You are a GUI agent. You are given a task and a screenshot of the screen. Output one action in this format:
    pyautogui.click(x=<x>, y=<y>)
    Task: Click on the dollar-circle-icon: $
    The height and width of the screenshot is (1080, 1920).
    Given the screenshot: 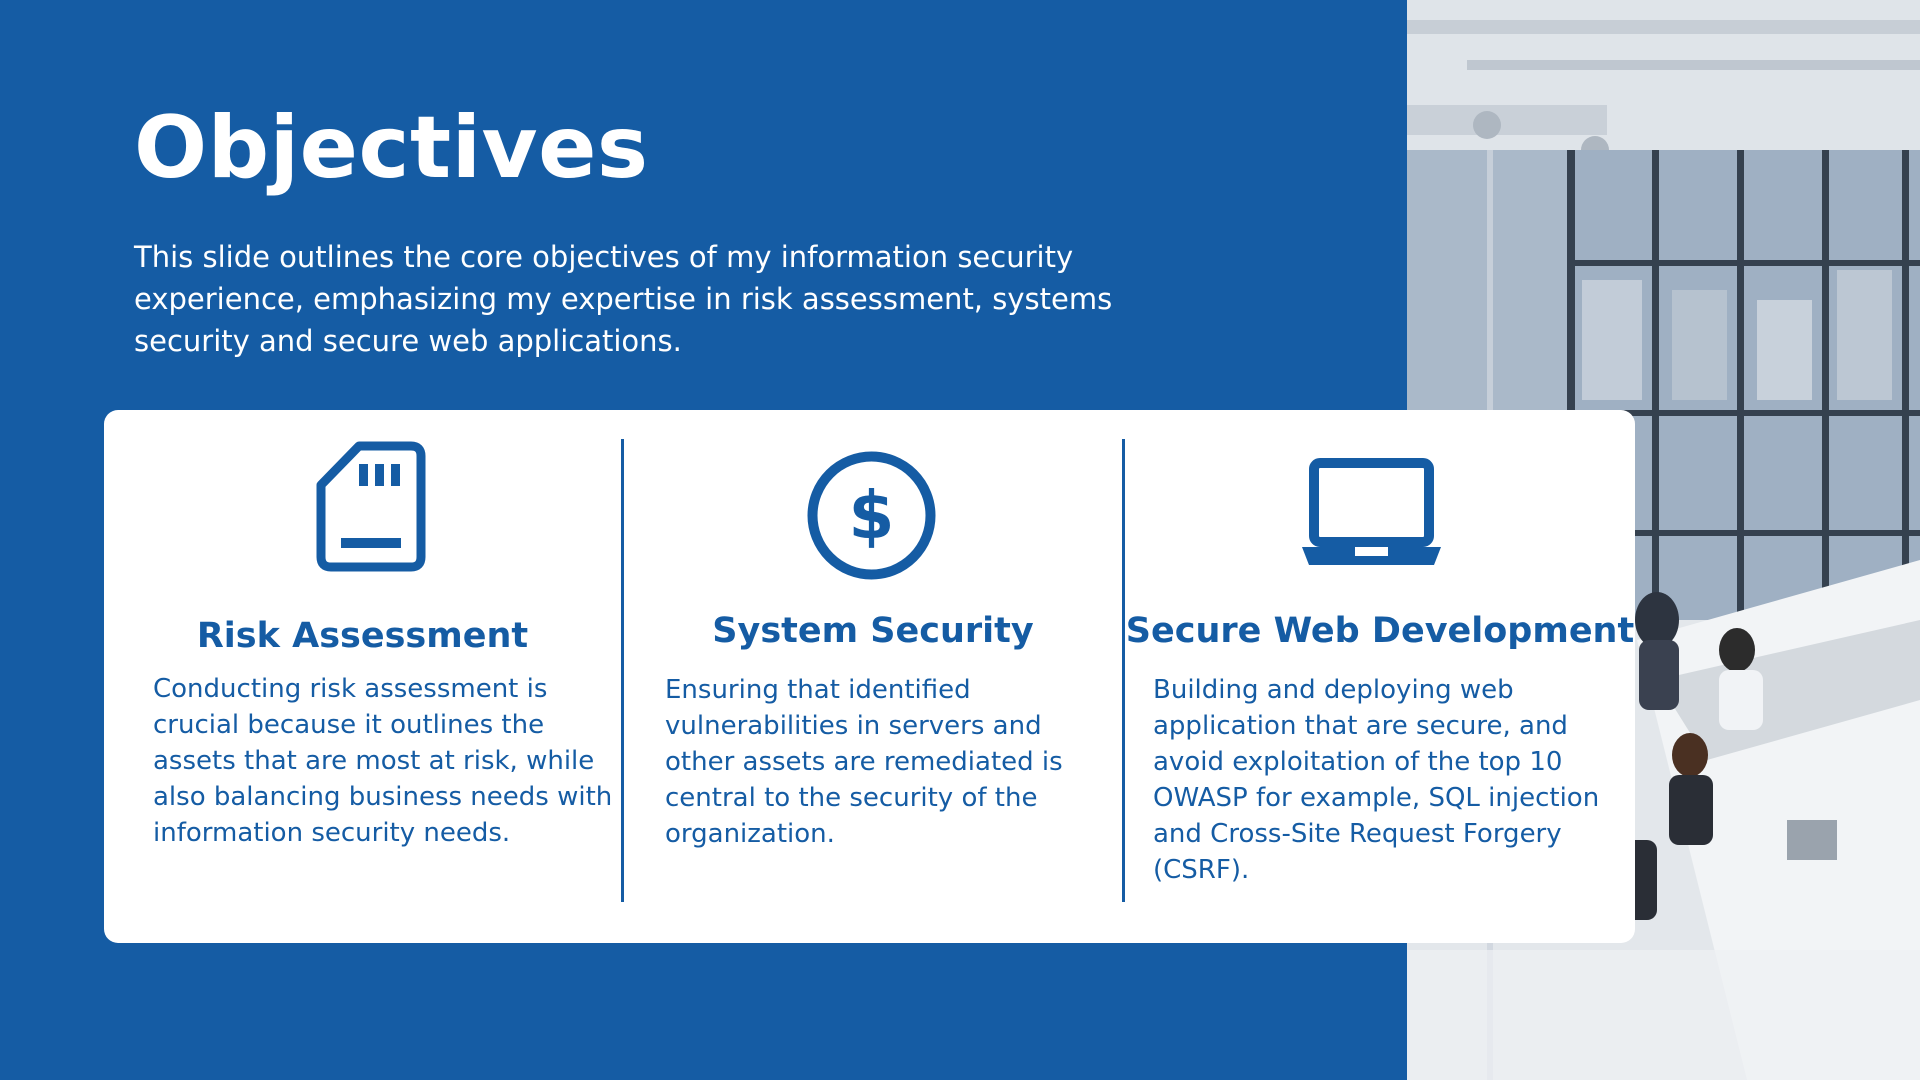 What is the action you would take?
    pyautogui.click(x=871, y=515)
    